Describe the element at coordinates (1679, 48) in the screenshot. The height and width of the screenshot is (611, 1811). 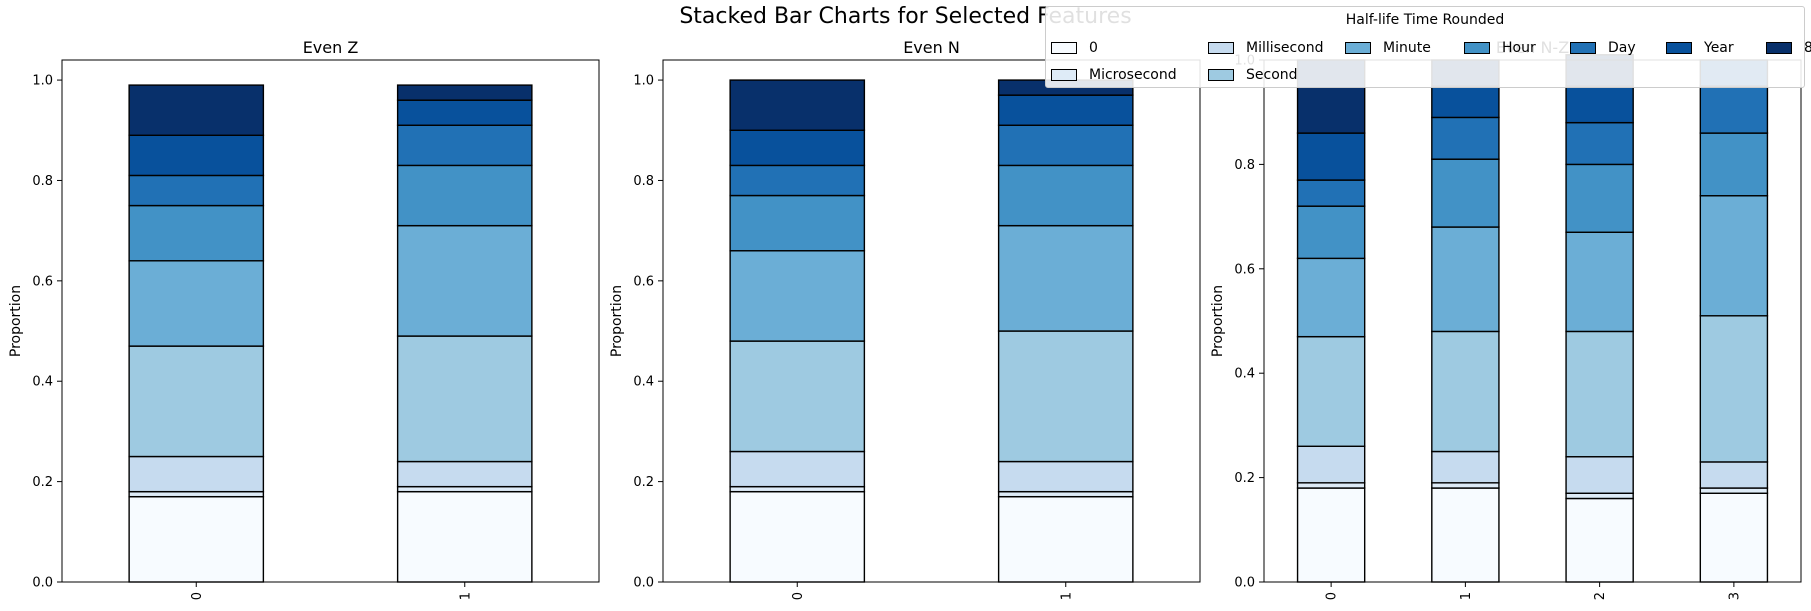
I see `legend-swatch-year` at that location.